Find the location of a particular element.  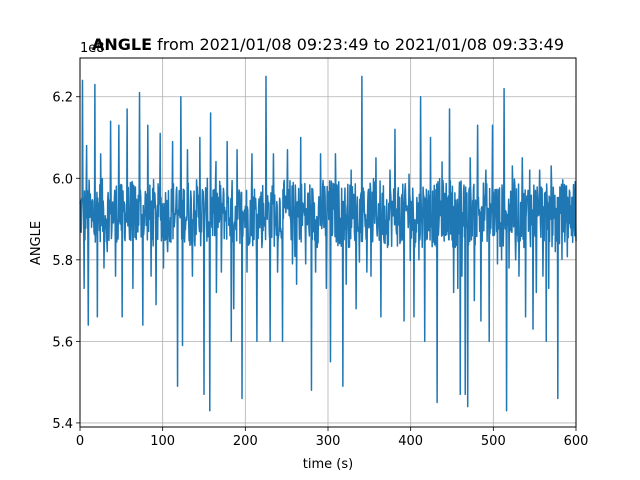

x-tick-label: 300 is located at coordinates (328, 441).